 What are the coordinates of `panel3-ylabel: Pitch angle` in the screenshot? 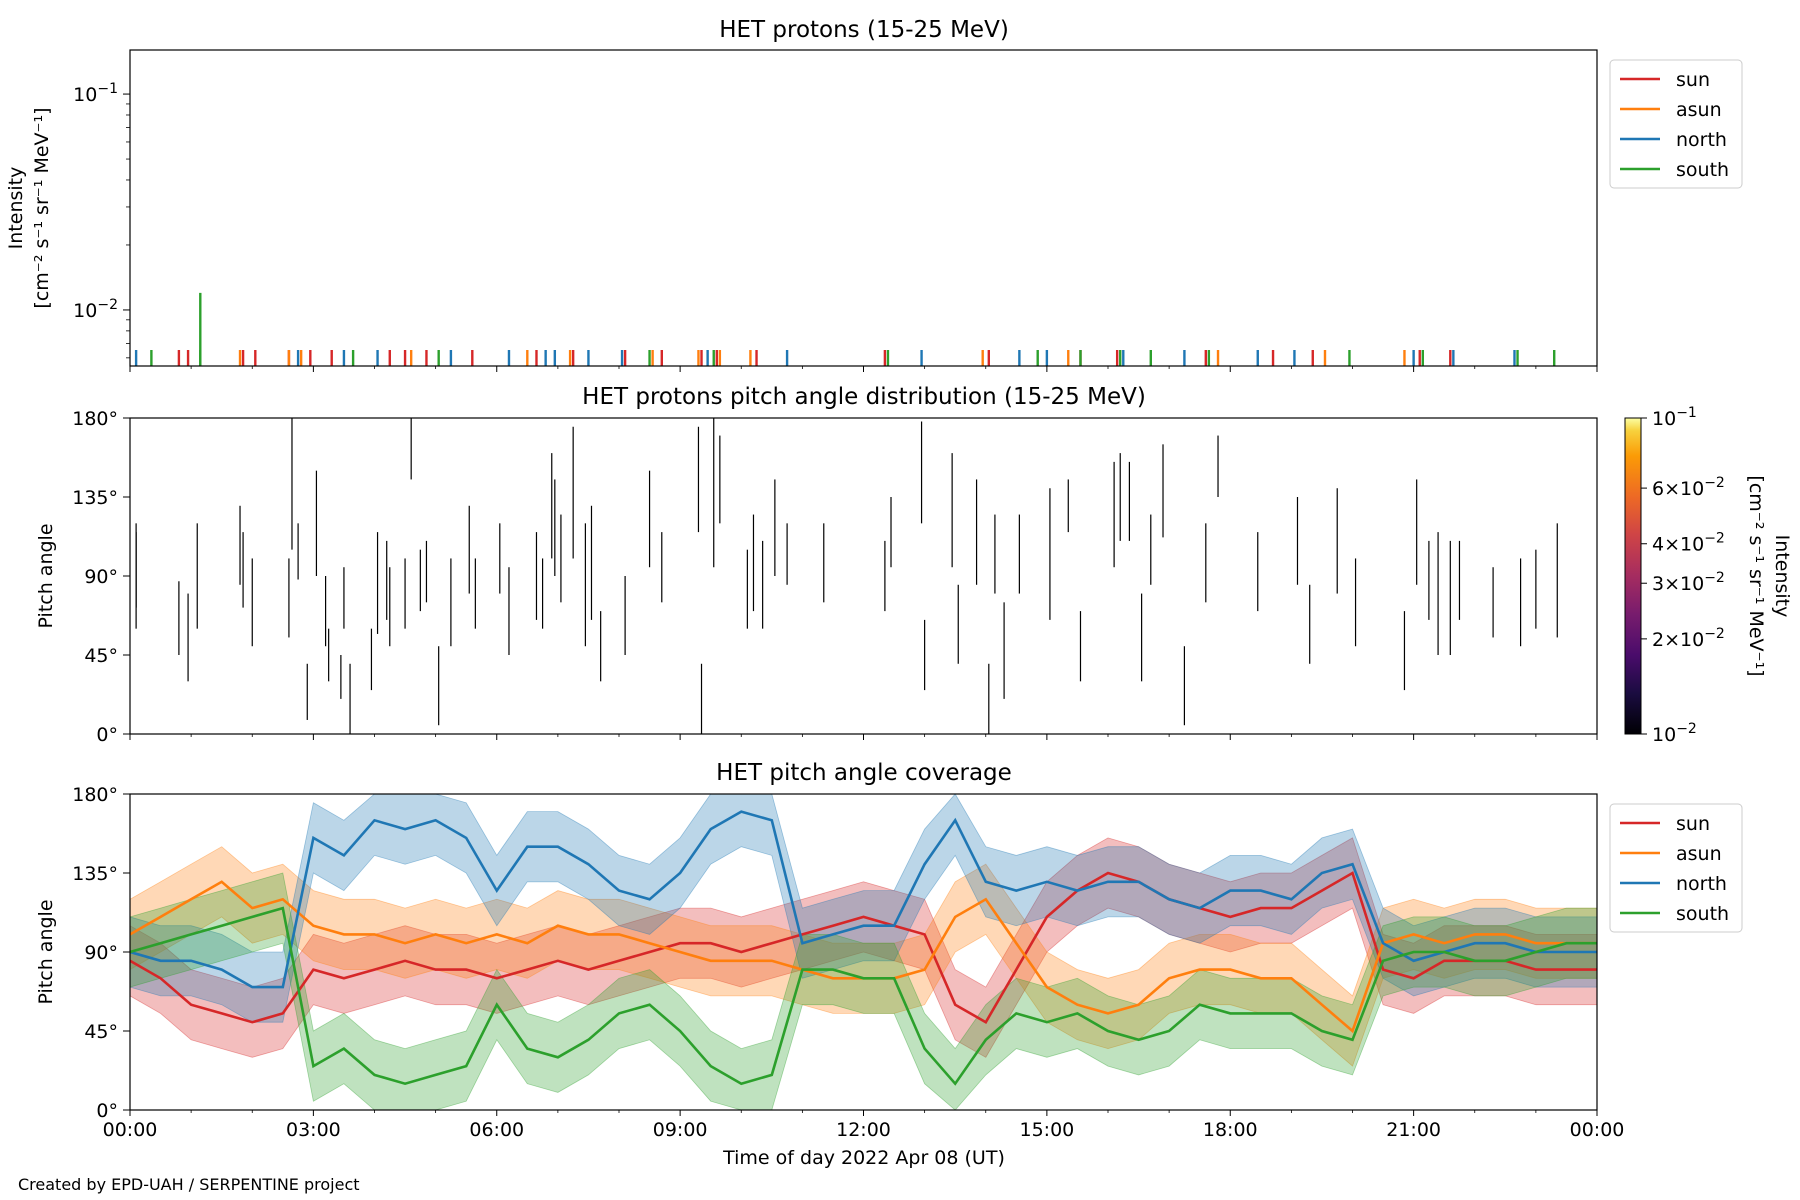 It's located at (46, 951).